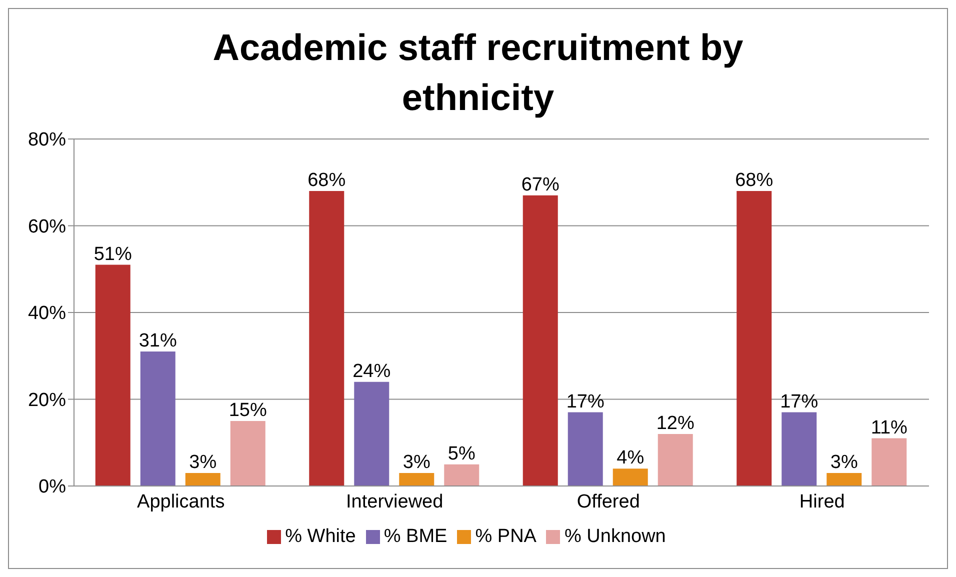 The width and height of the screenshot is (956, 577). What do you see at coordinates (462, 453) in the screenshot?
I see `data-label: 5%` at bounding box center [462, 453].